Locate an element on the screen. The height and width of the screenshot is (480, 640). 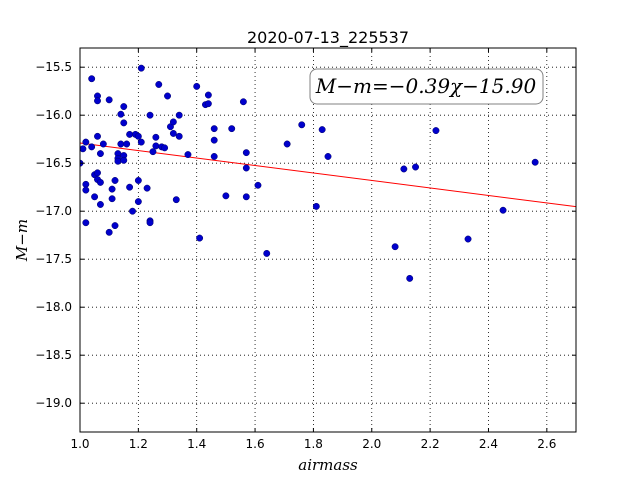
x-tick-label: 1.0 is located at coordinates (79, 444).